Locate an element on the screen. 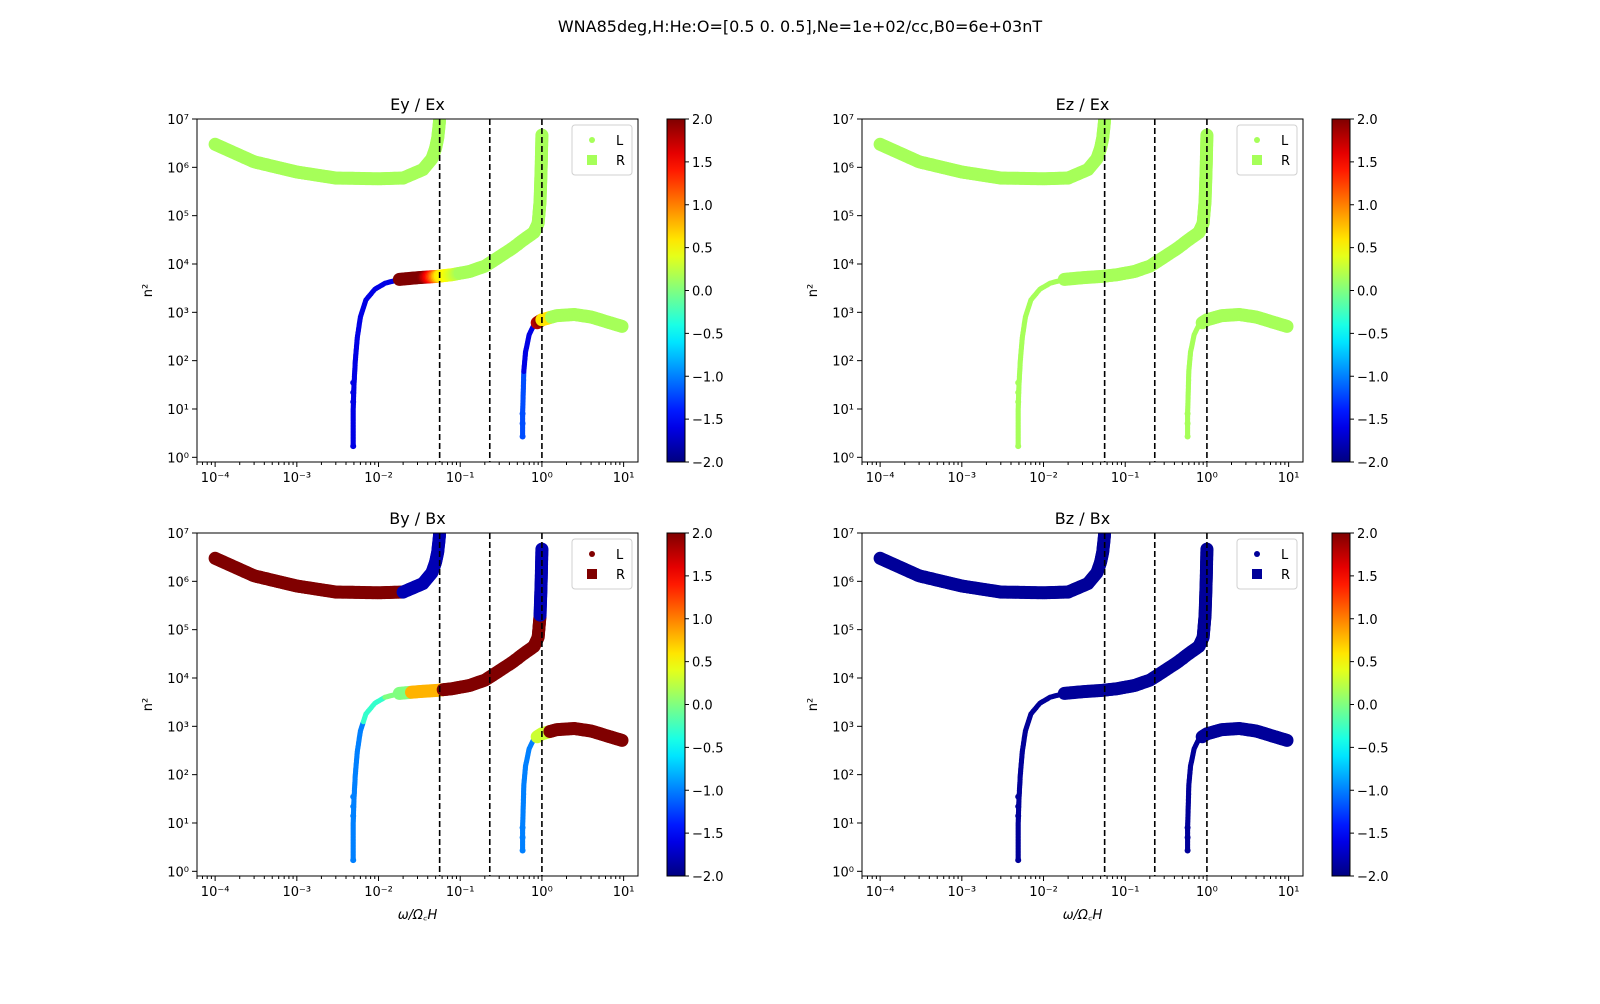  colorbar-tick-label: 0.0 is located at coordinates (702, 706).